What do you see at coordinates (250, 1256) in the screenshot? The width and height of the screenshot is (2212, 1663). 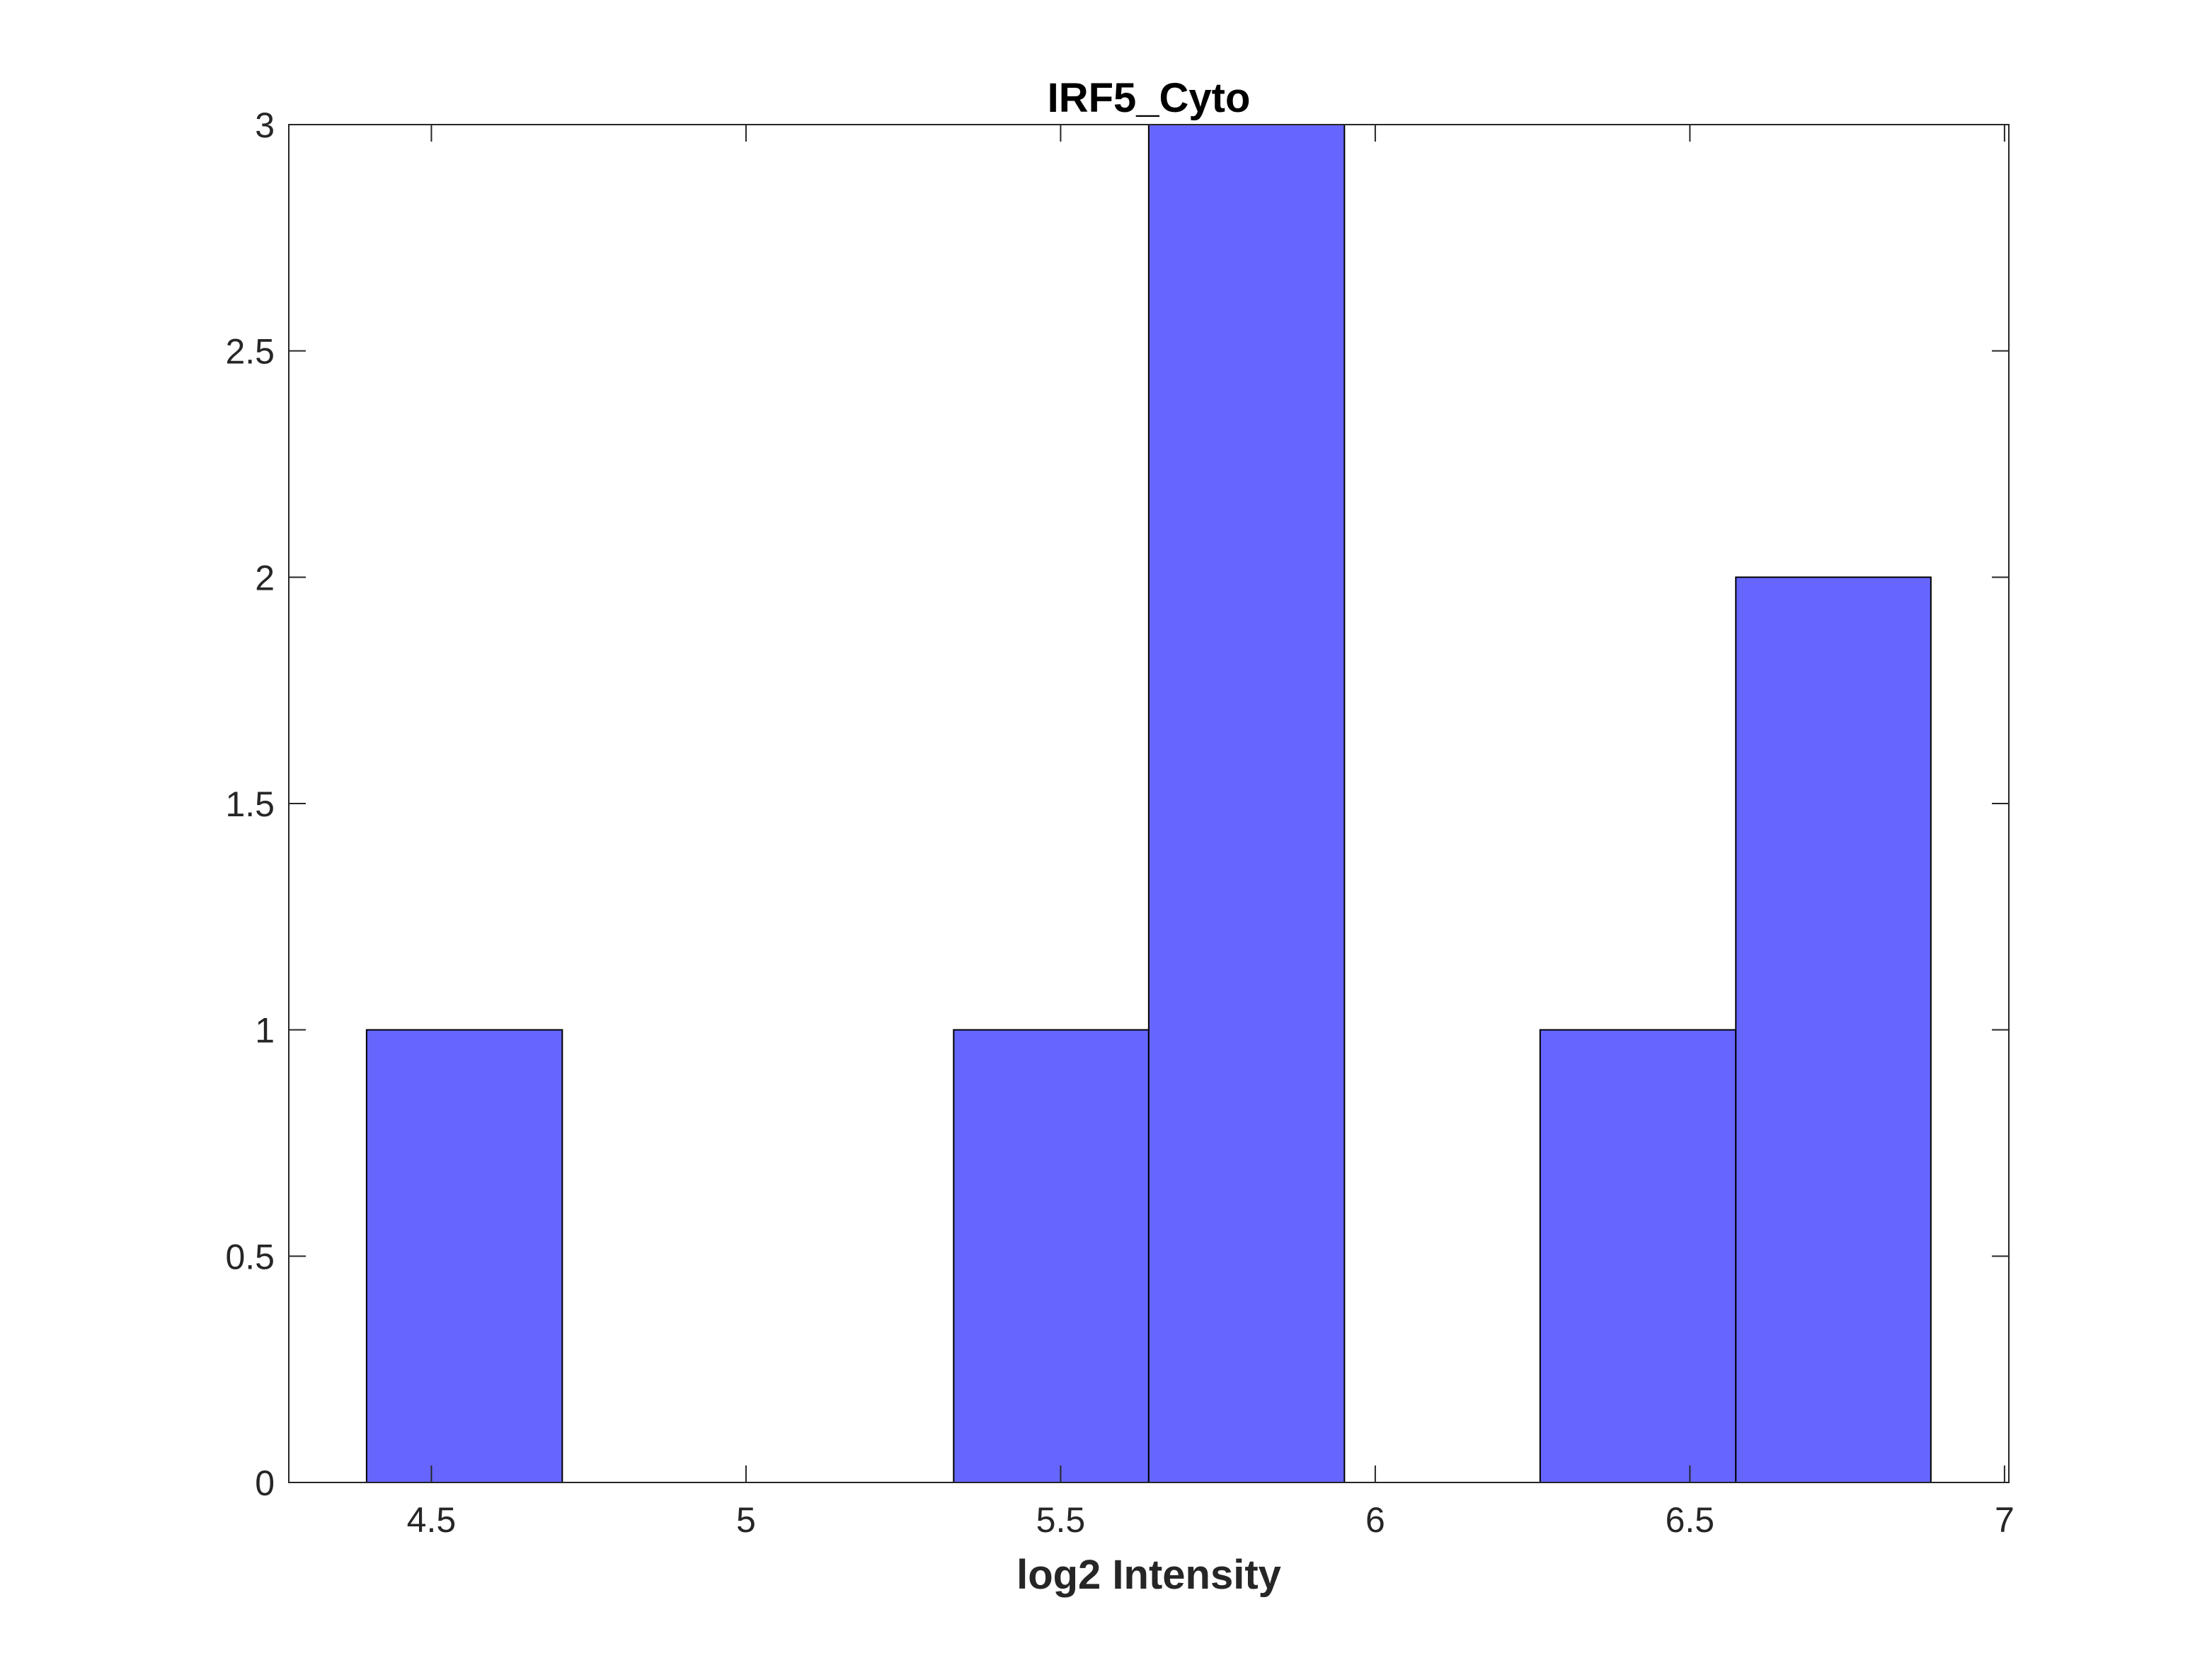 I see `y-tick-label: 0.5` at bounding box center [250, 1256].